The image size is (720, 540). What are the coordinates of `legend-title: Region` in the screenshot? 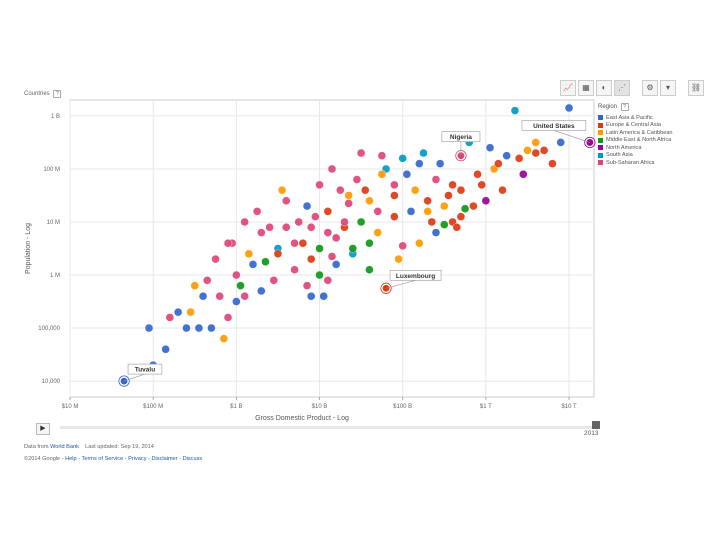 It's located at (608, 107).